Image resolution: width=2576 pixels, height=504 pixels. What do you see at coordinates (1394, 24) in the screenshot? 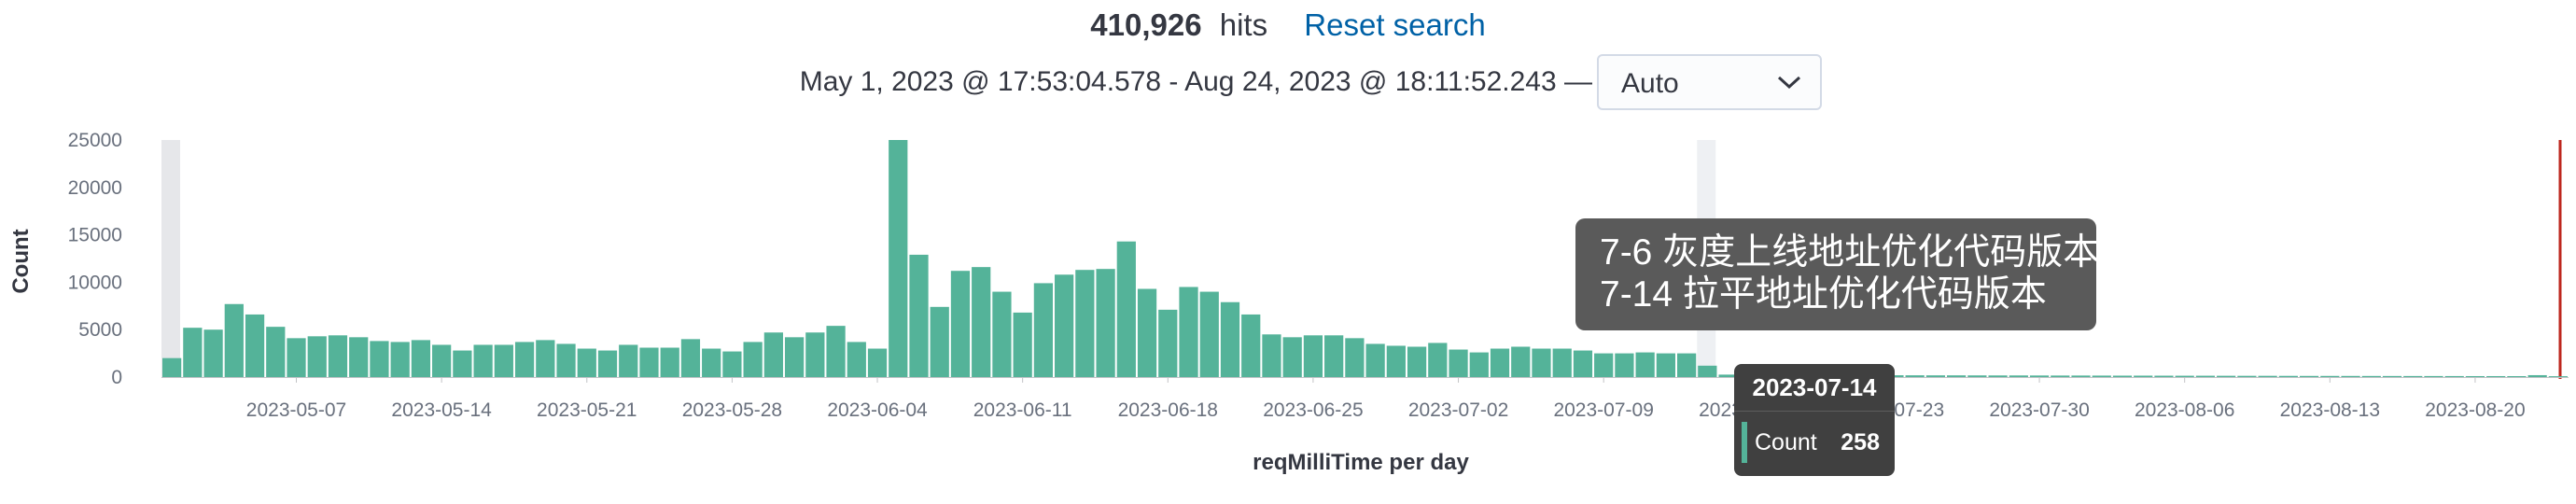
I see `reset-search-link: Reset search` at bounding box center [1394, 24].